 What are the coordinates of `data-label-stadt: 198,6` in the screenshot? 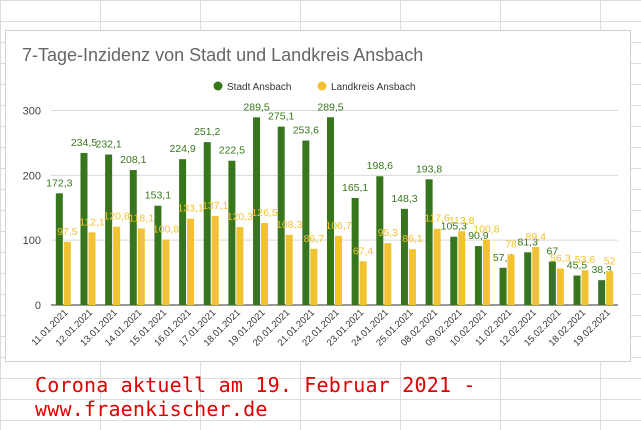 It's located at (380, 166).